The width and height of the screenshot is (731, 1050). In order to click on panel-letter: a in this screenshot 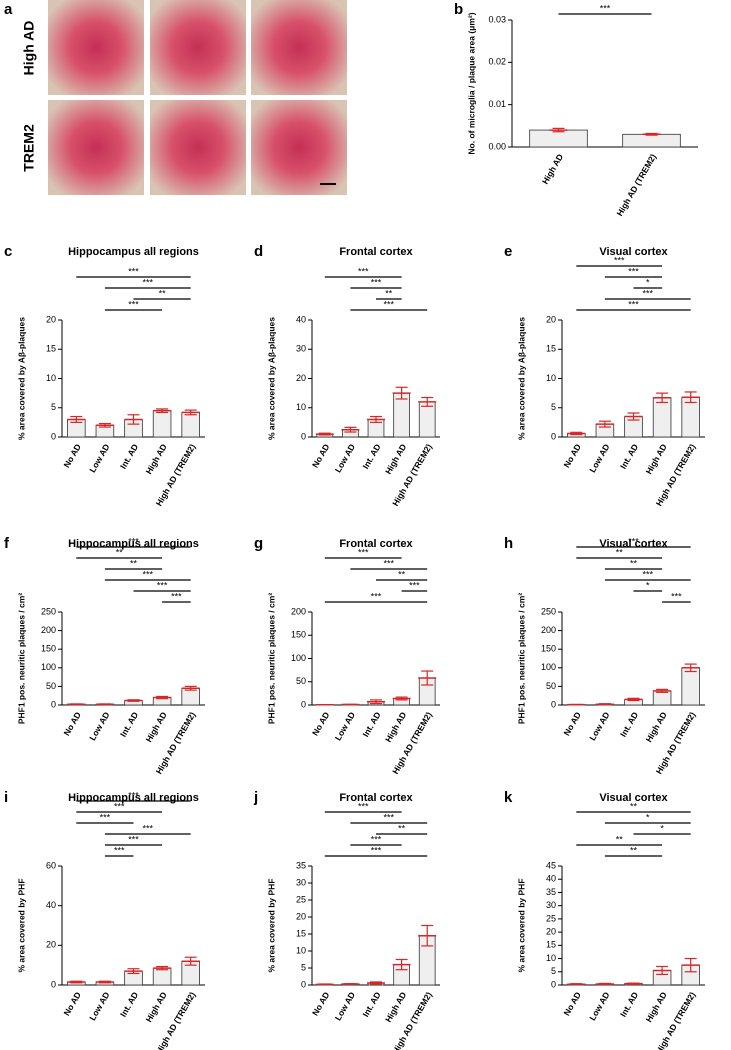, I will do `click(8, 9)`.